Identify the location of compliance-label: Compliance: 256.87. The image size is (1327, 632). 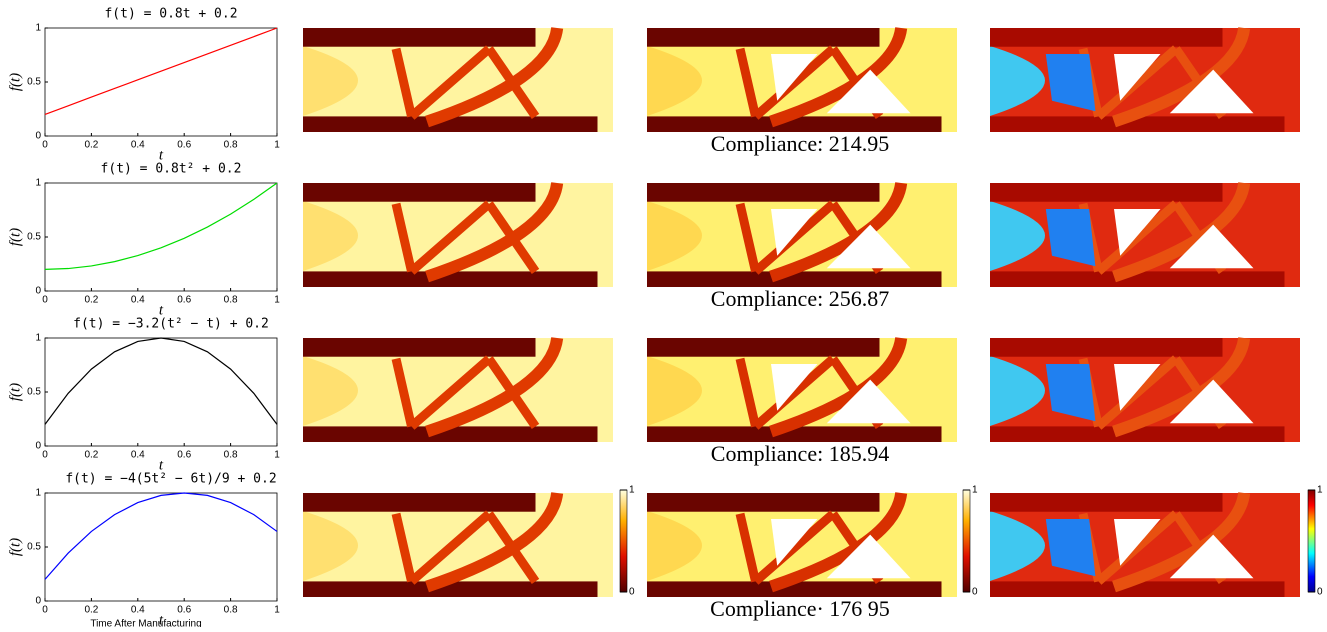
(800, 298).